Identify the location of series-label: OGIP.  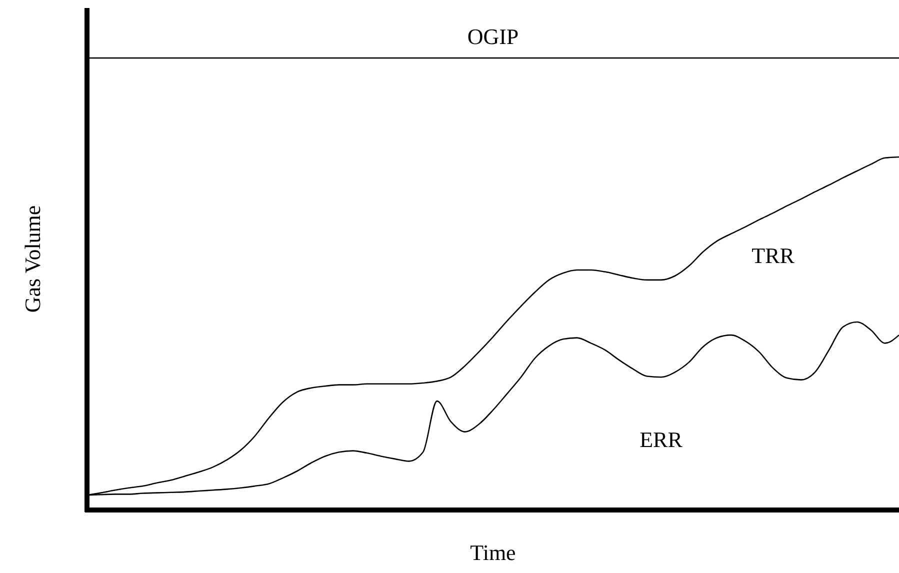
(493, 36).